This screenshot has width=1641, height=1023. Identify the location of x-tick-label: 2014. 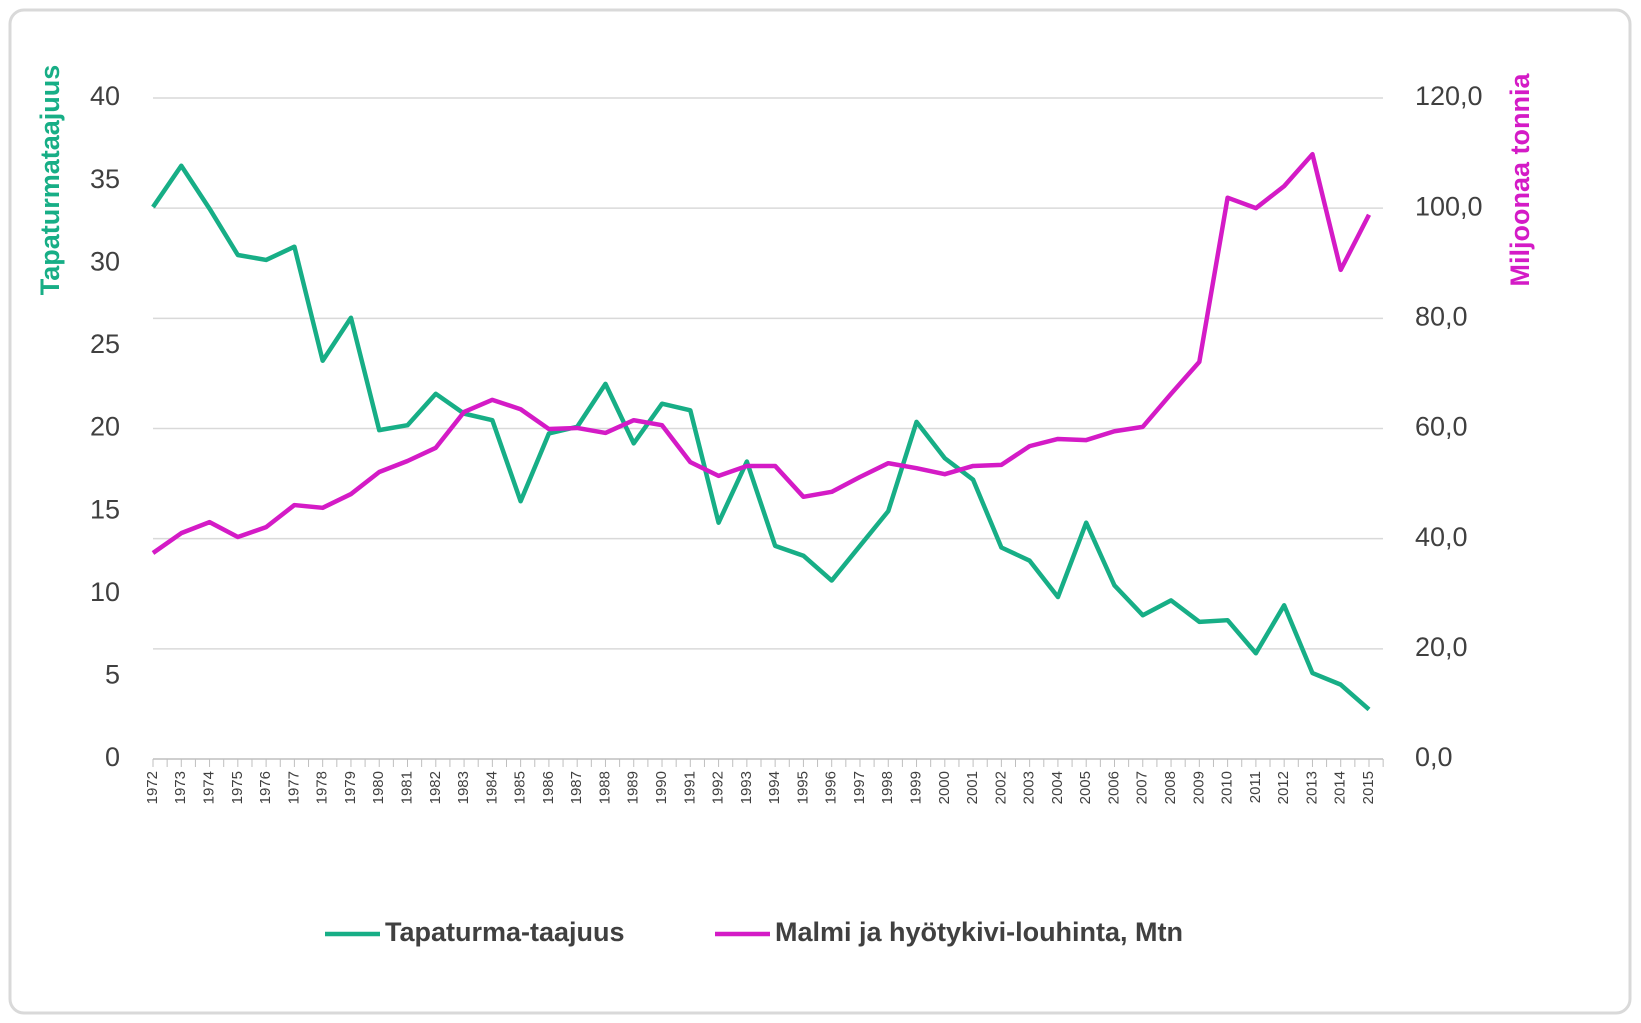
(1340, 787).